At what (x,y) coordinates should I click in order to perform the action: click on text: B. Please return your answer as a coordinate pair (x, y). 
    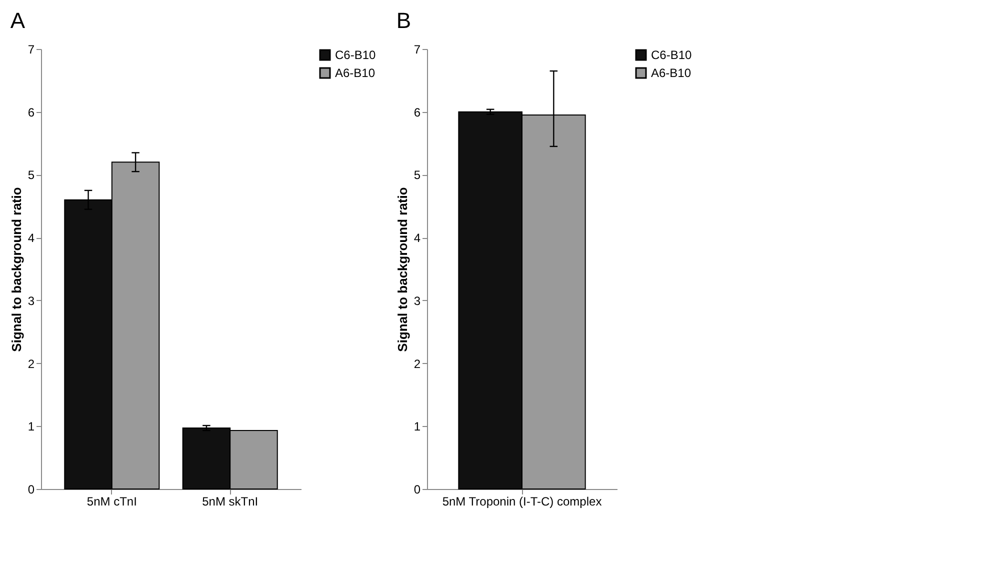
    Looking at the image, I should click on (404, 20).